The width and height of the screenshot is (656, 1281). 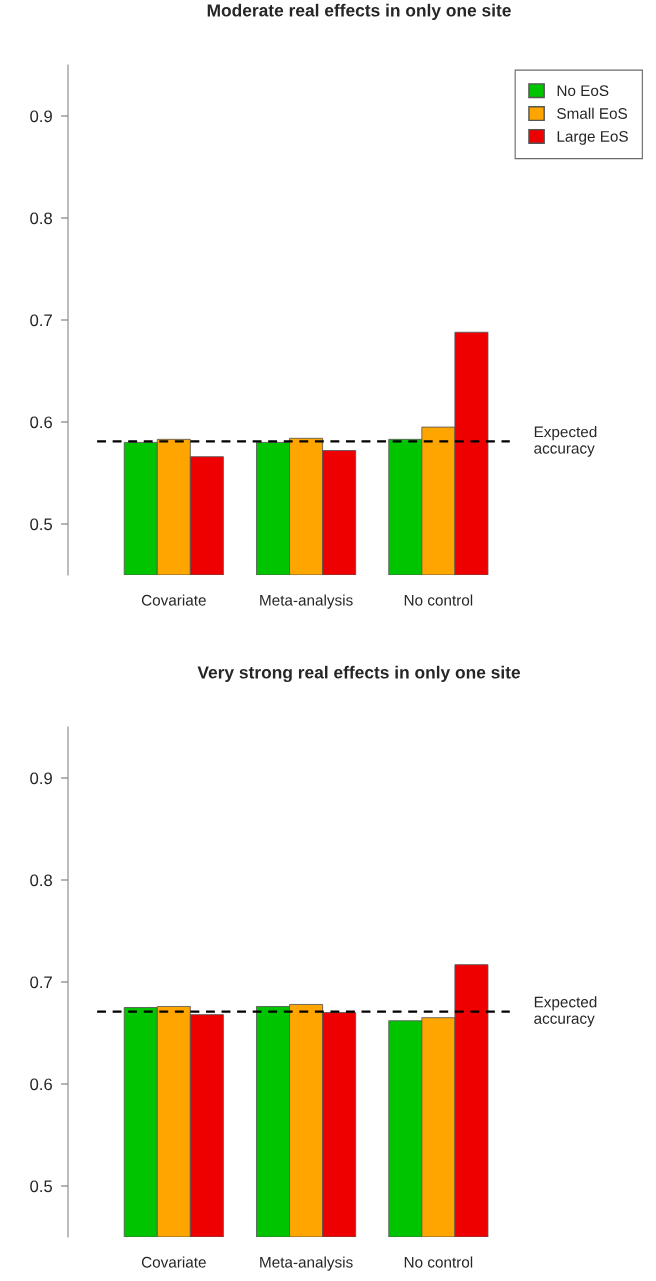 What do you see at coordinates (359, 11) in the screenshot?
I see `chart-title: Moderate real effects in only one site` at bounding box center [359, 11].